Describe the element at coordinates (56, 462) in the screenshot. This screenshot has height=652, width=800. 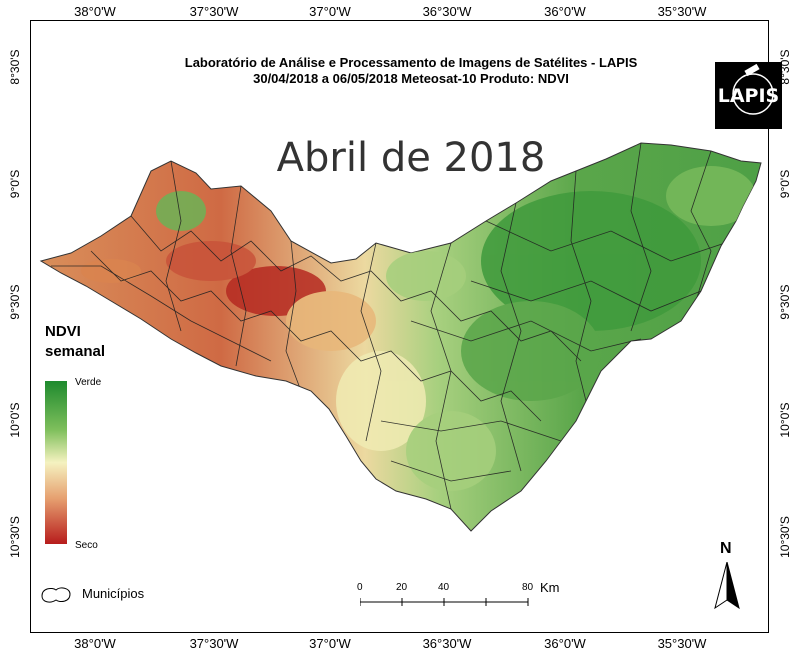
I see `ndvi-colorbar` at that location.